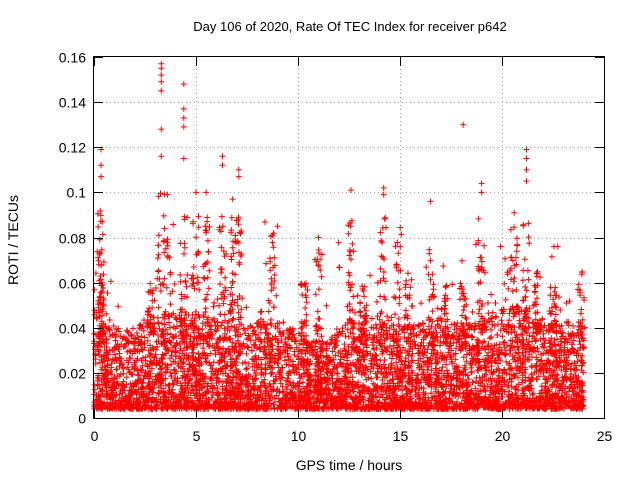 The width and height of the screenshot is (640, 480). What do you see at coordinates (503, 436) in the screenshot?
I see `x-tick-label: 20` at bounding box center [503, 436].